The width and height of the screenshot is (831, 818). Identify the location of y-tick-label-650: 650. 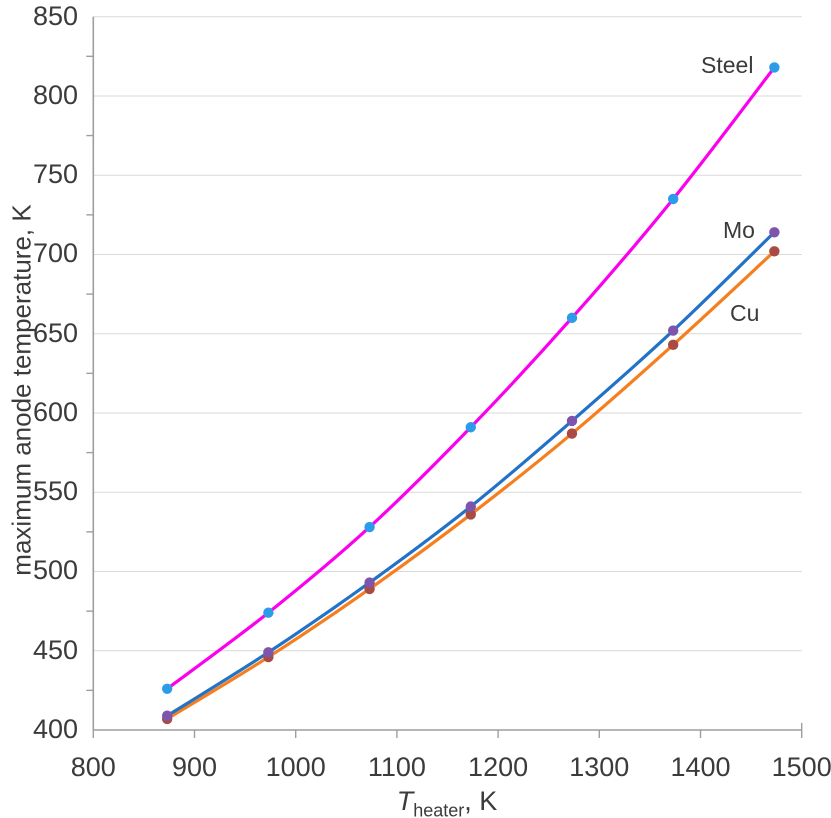
(55, 332).